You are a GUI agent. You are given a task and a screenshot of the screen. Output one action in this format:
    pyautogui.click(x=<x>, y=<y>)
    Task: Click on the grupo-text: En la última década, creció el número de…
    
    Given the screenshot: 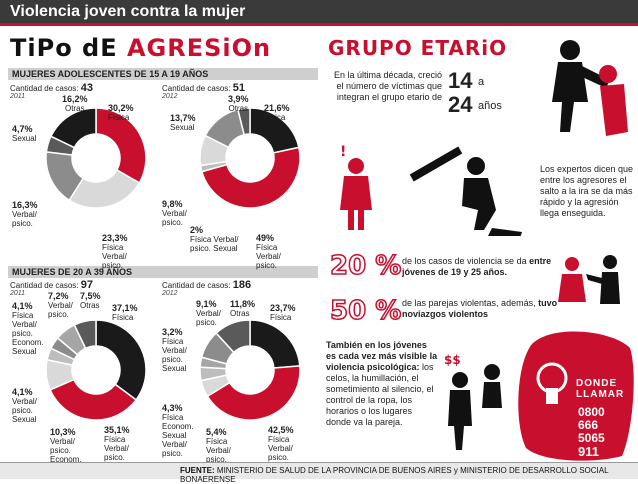 What is the action you would take?
    pyautogui.click(x=387, y=86)
    